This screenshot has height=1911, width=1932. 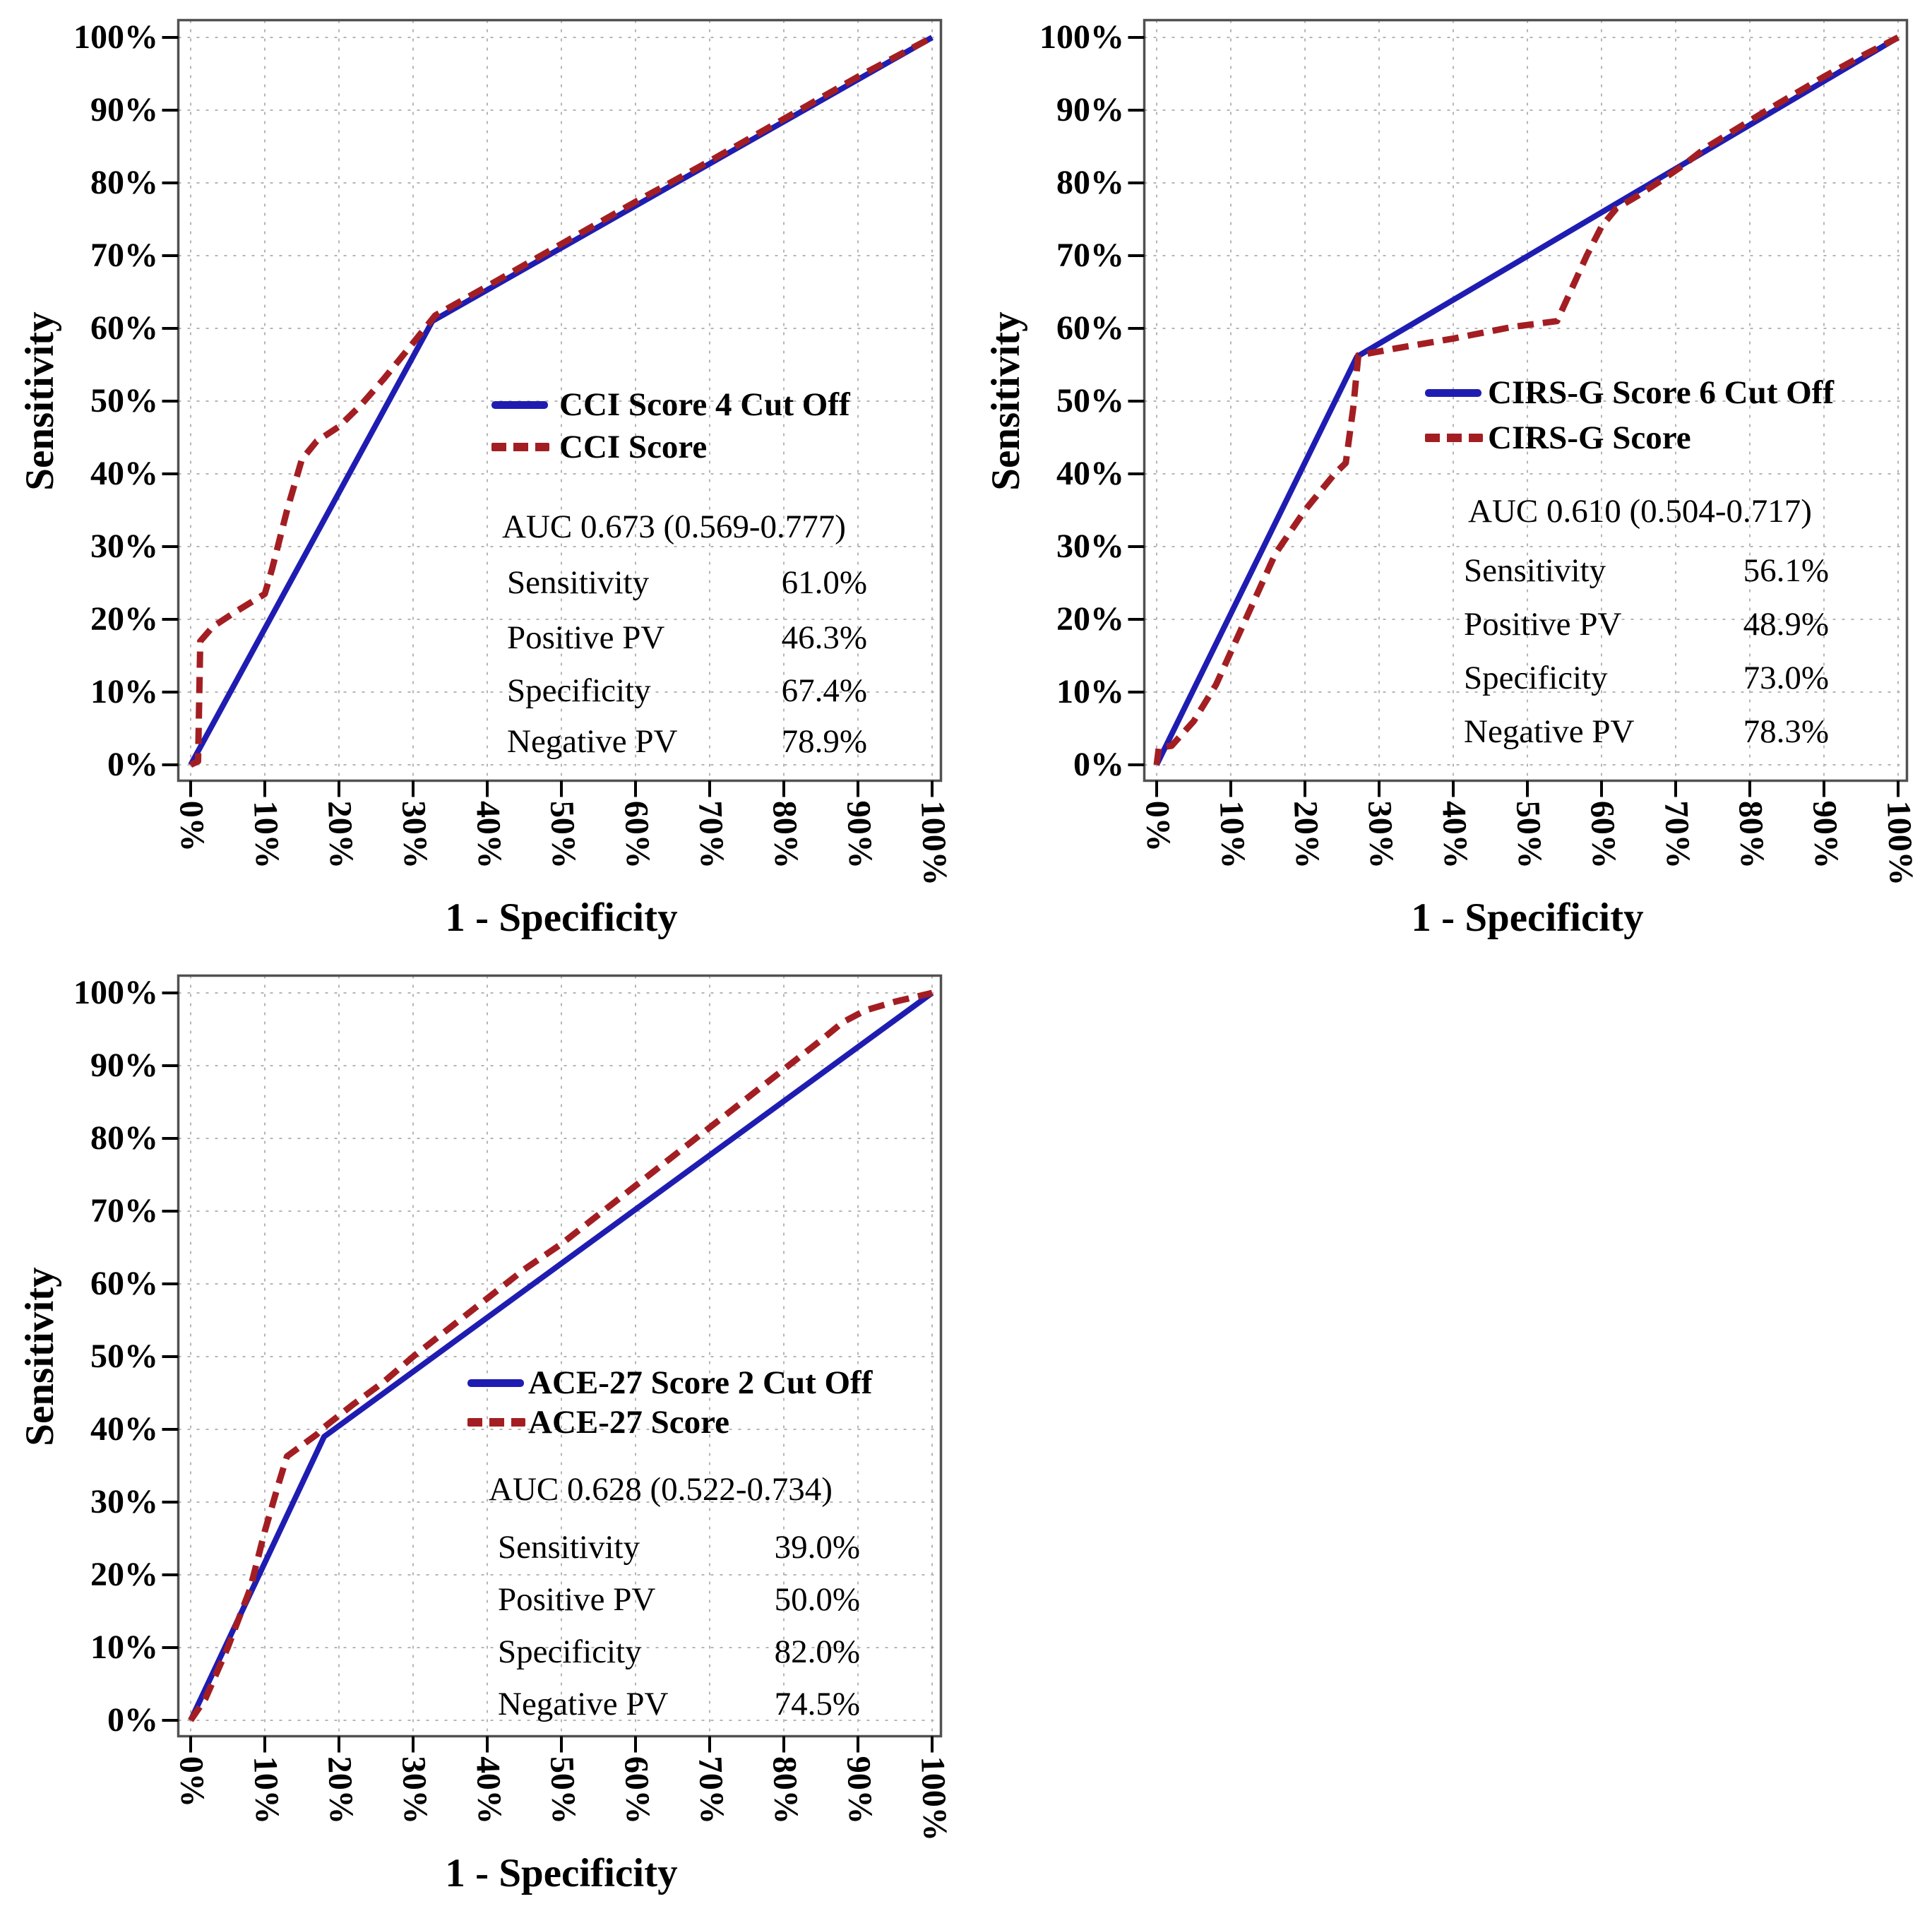 I want to click on legend-row-score: ACE-27 Score, so click(x=483, y=1422).